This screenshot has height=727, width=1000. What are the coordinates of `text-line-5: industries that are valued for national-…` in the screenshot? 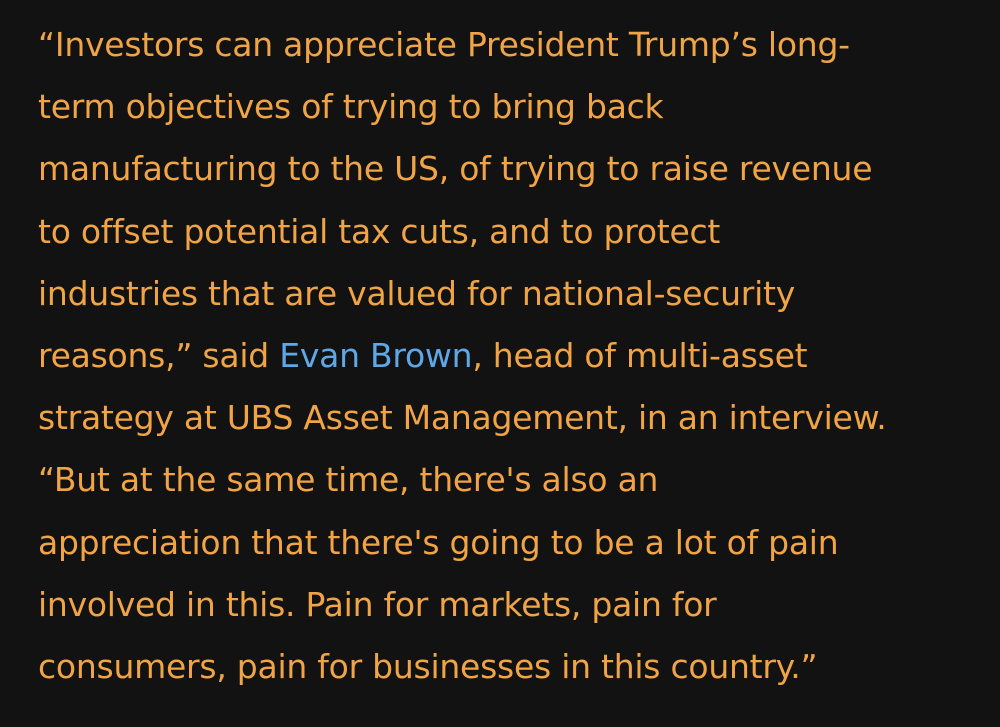 It's located at (417, 293).